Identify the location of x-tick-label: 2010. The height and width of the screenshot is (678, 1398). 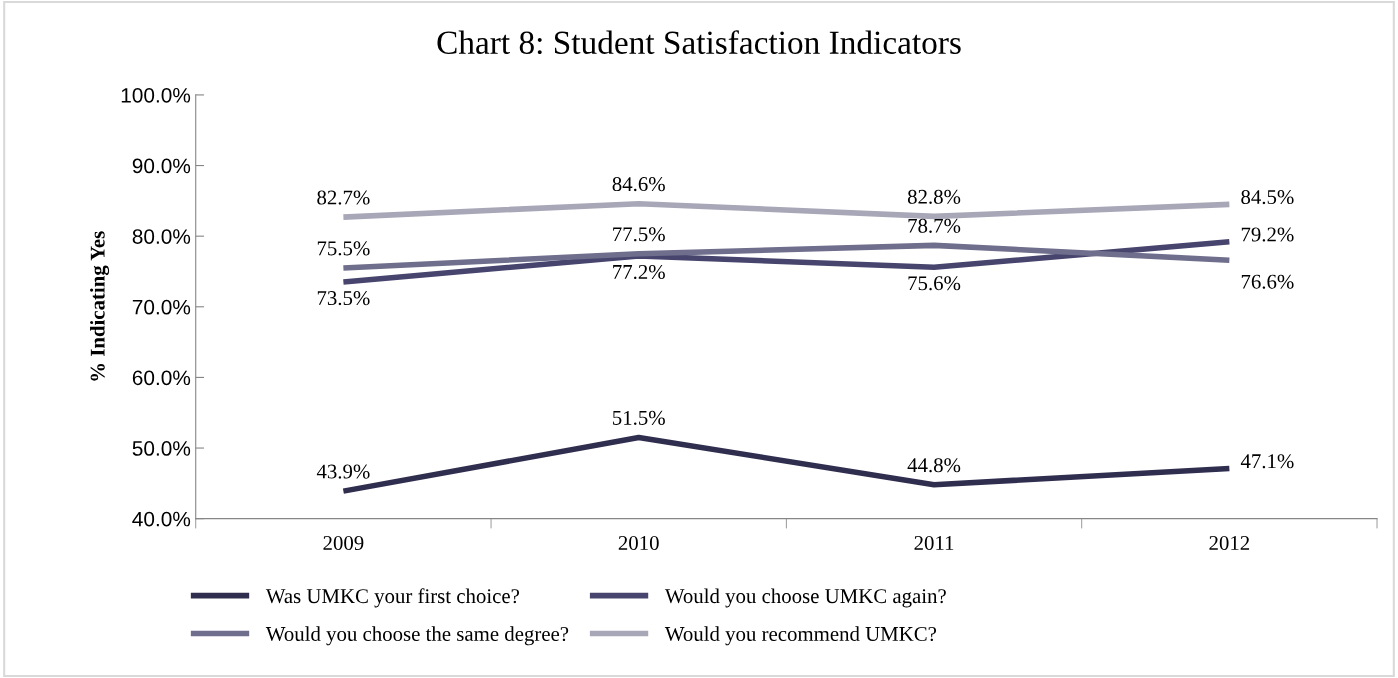
(638, 542).